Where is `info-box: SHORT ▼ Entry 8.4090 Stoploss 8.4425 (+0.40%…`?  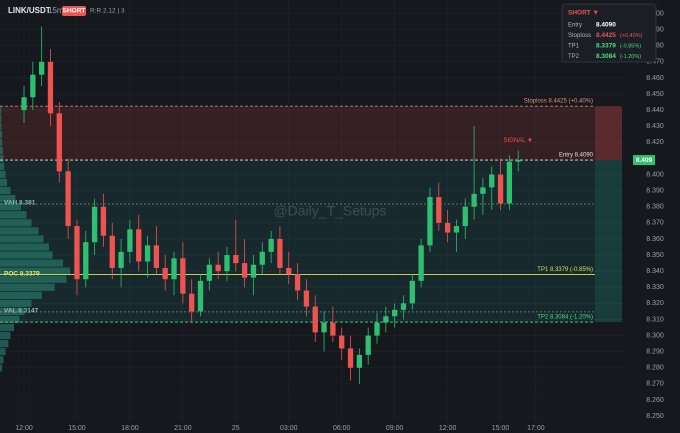
info-box: SHORT ▼ Entry 8.4090 Stoploss 8.4425 (+0.40%… is located at coordinates (609, 33).